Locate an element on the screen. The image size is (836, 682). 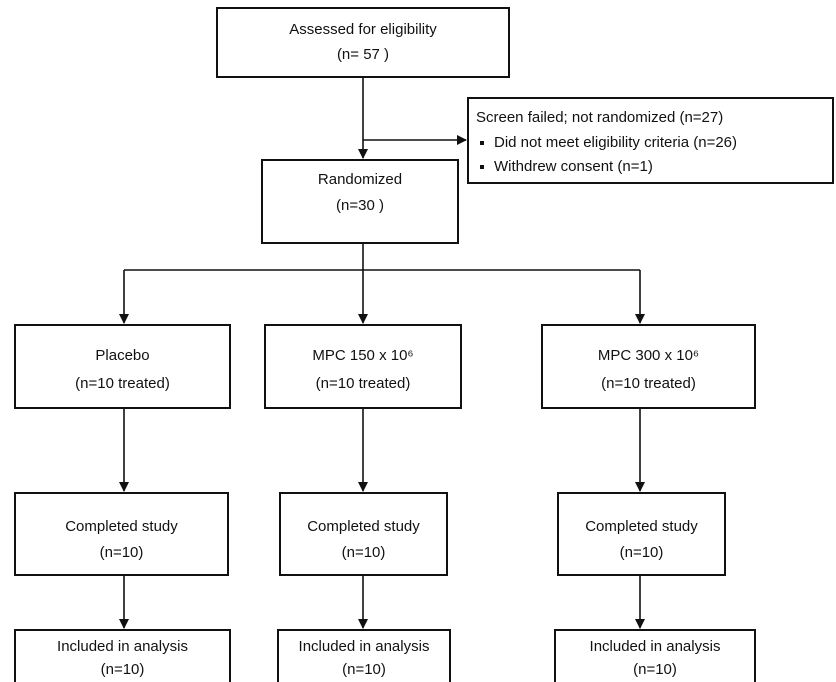
box-text: Placebo is located at coordinates (122, 355).